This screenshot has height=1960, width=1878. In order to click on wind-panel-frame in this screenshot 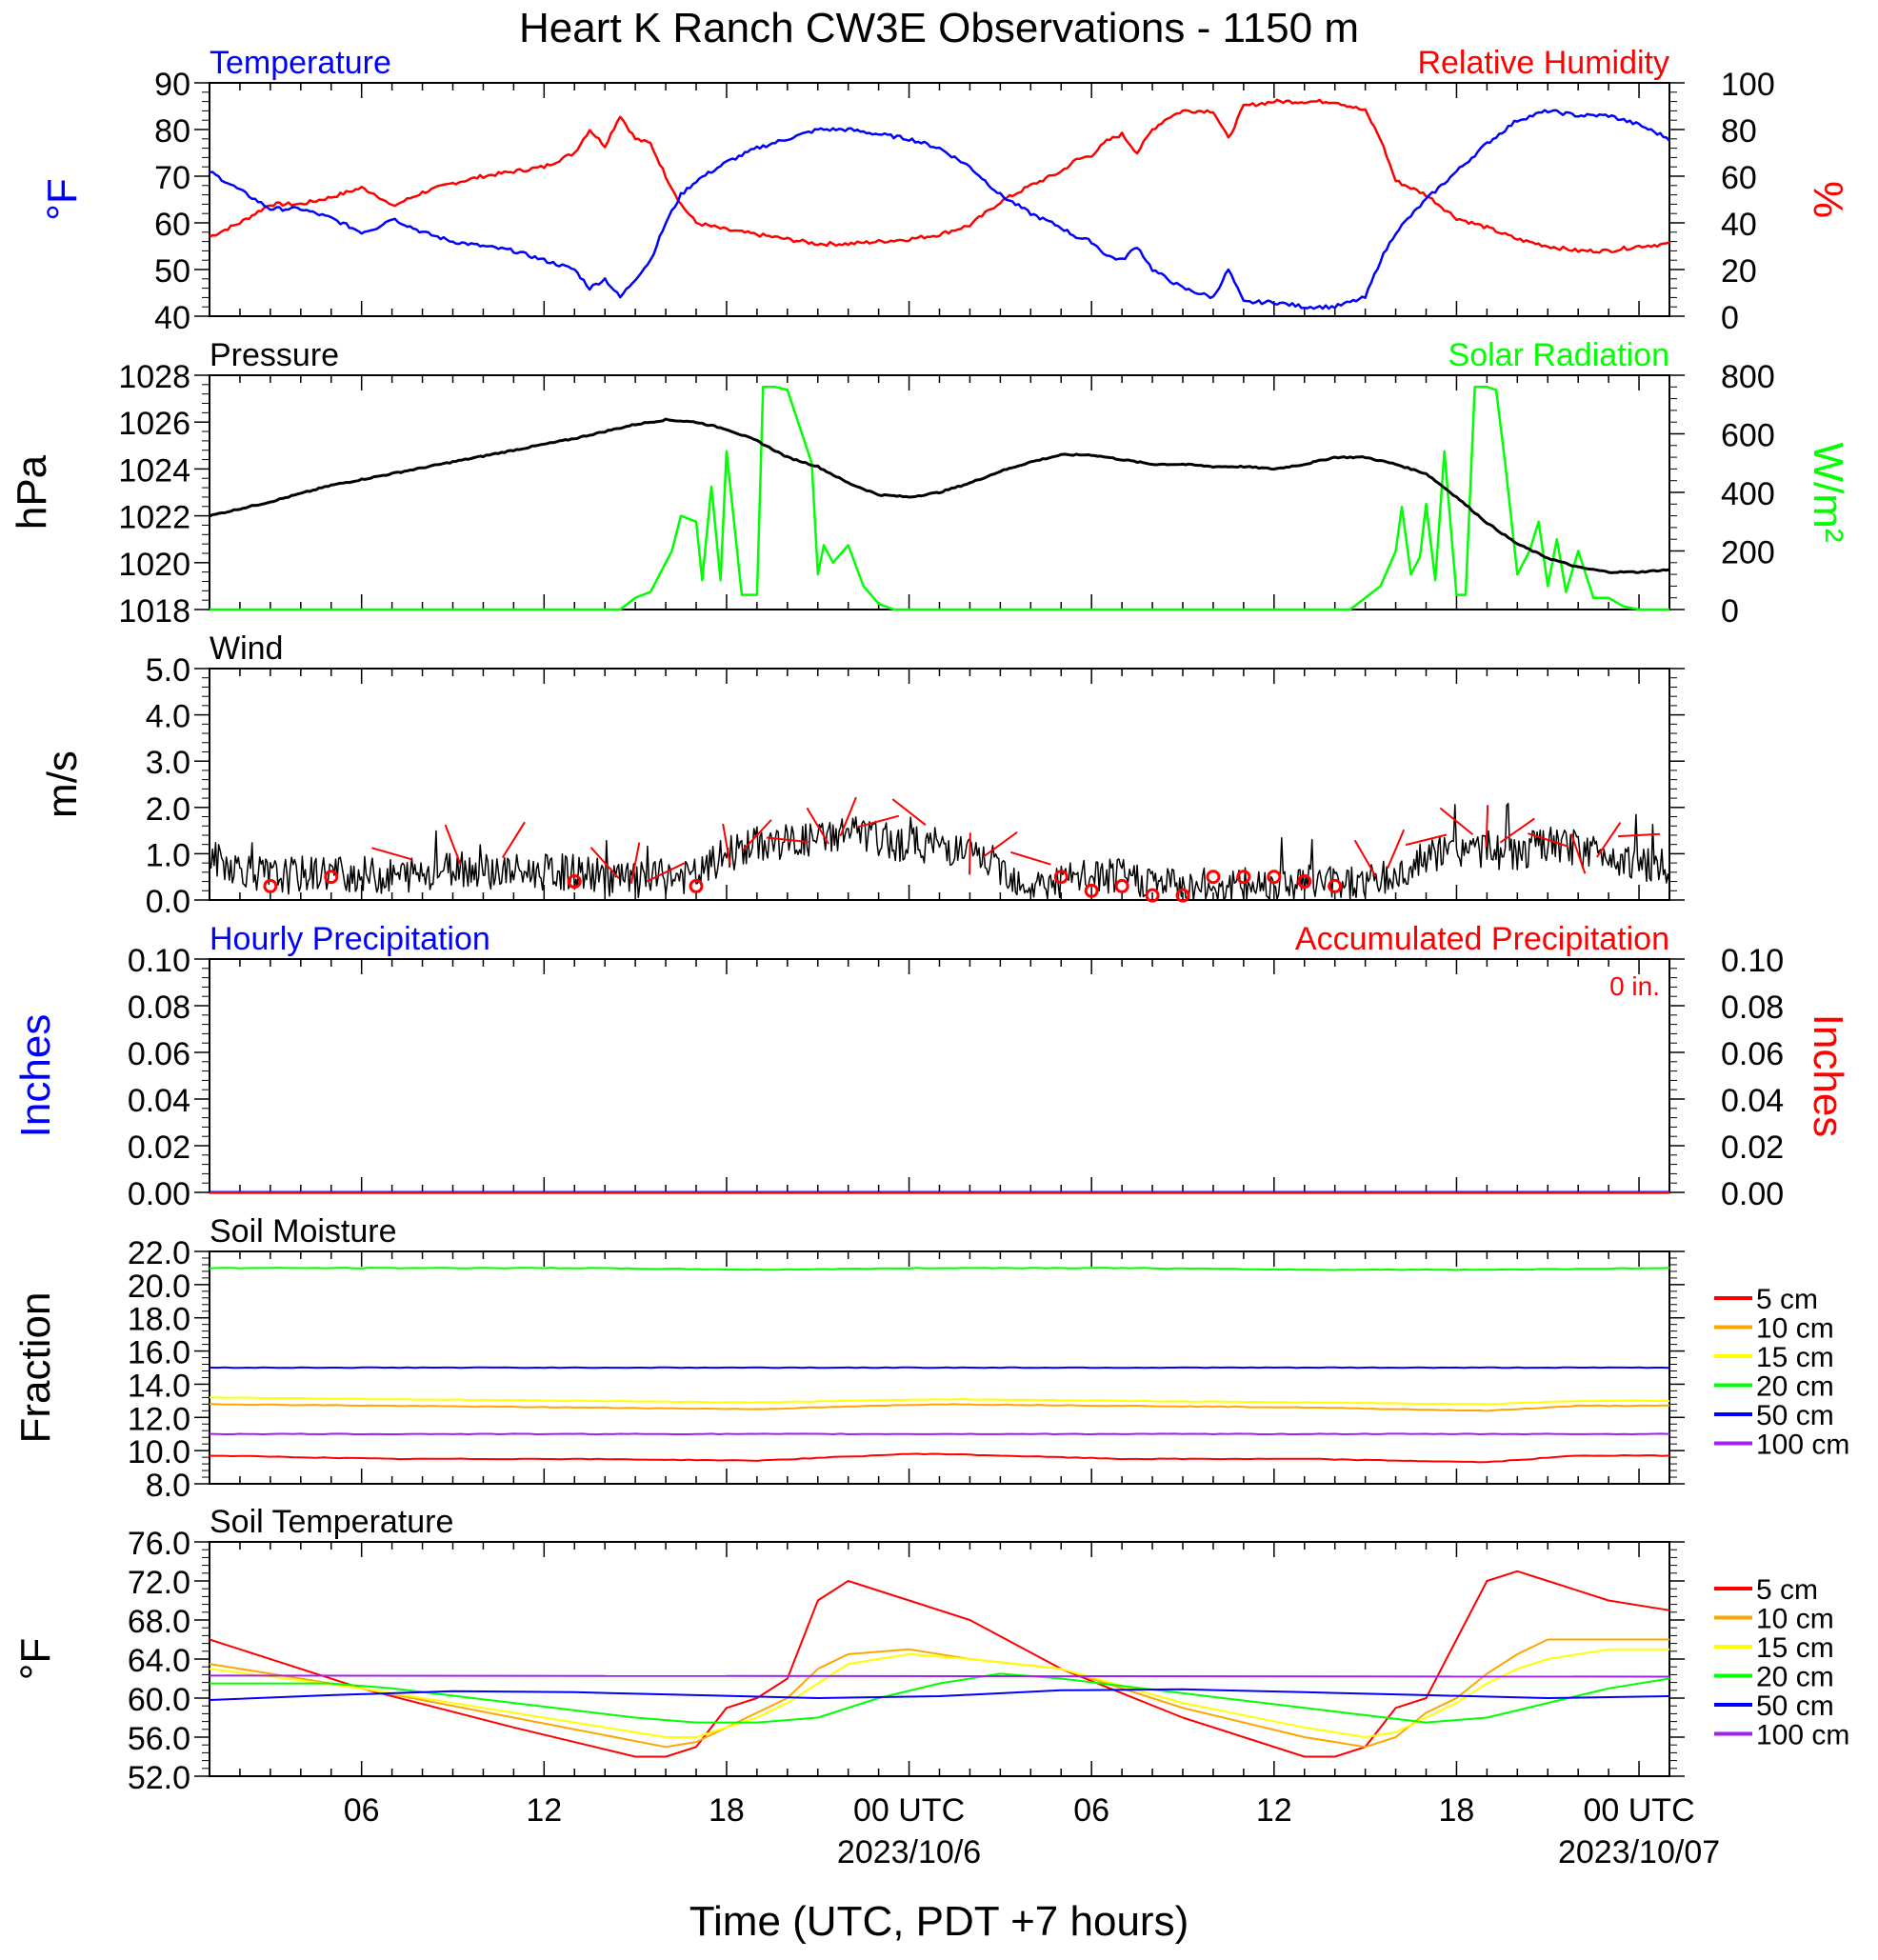, I will do `click(939, 784)`.